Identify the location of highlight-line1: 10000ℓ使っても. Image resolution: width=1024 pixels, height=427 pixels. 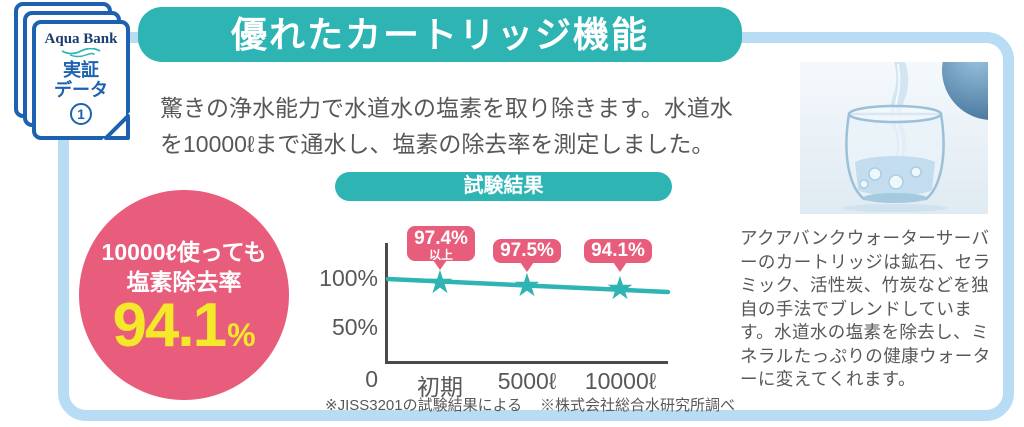
(184, 252).